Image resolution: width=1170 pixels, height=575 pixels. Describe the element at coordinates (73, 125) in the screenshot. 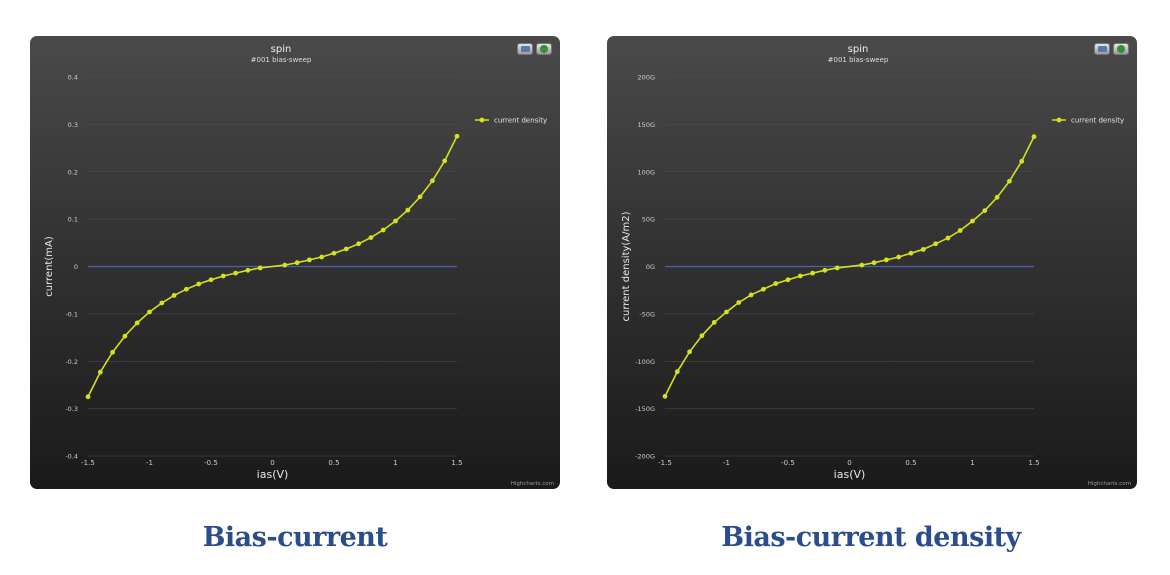

I see `y-tick-label: 0.3` at that location.